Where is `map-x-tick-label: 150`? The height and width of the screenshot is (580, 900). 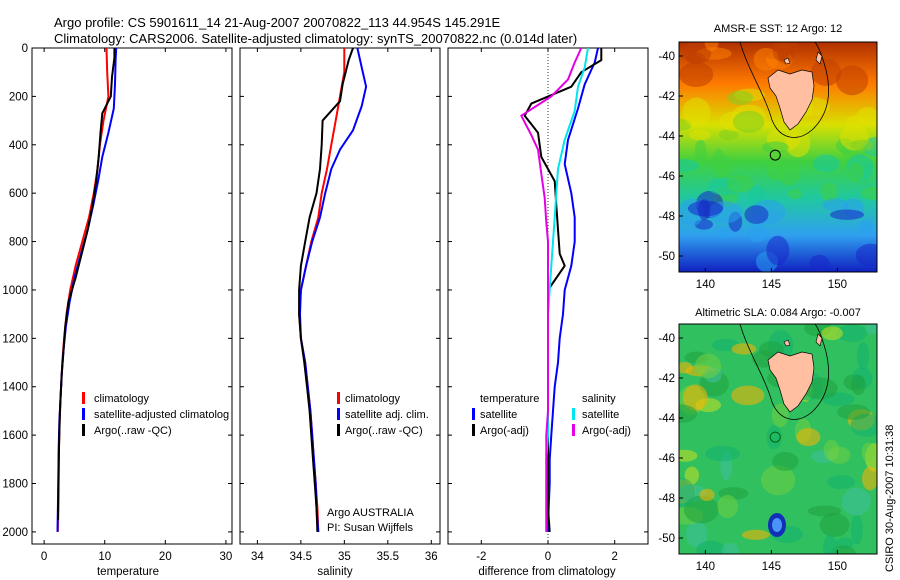 map-x-tick-label: 150 is located at coordinates (837, 567).